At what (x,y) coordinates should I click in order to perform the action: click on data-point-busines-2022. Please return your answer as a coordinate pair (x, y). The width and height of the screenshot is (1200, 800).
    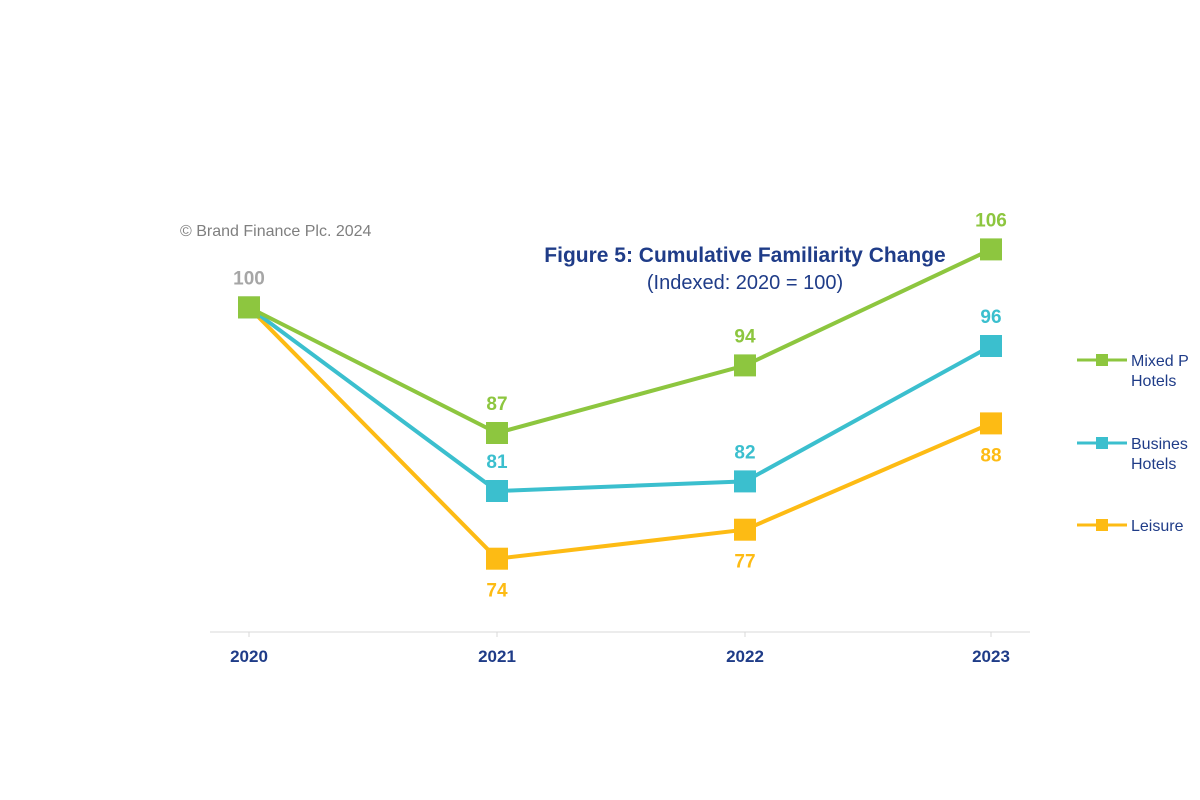
    Looking at the image, I should click on (745, 481).